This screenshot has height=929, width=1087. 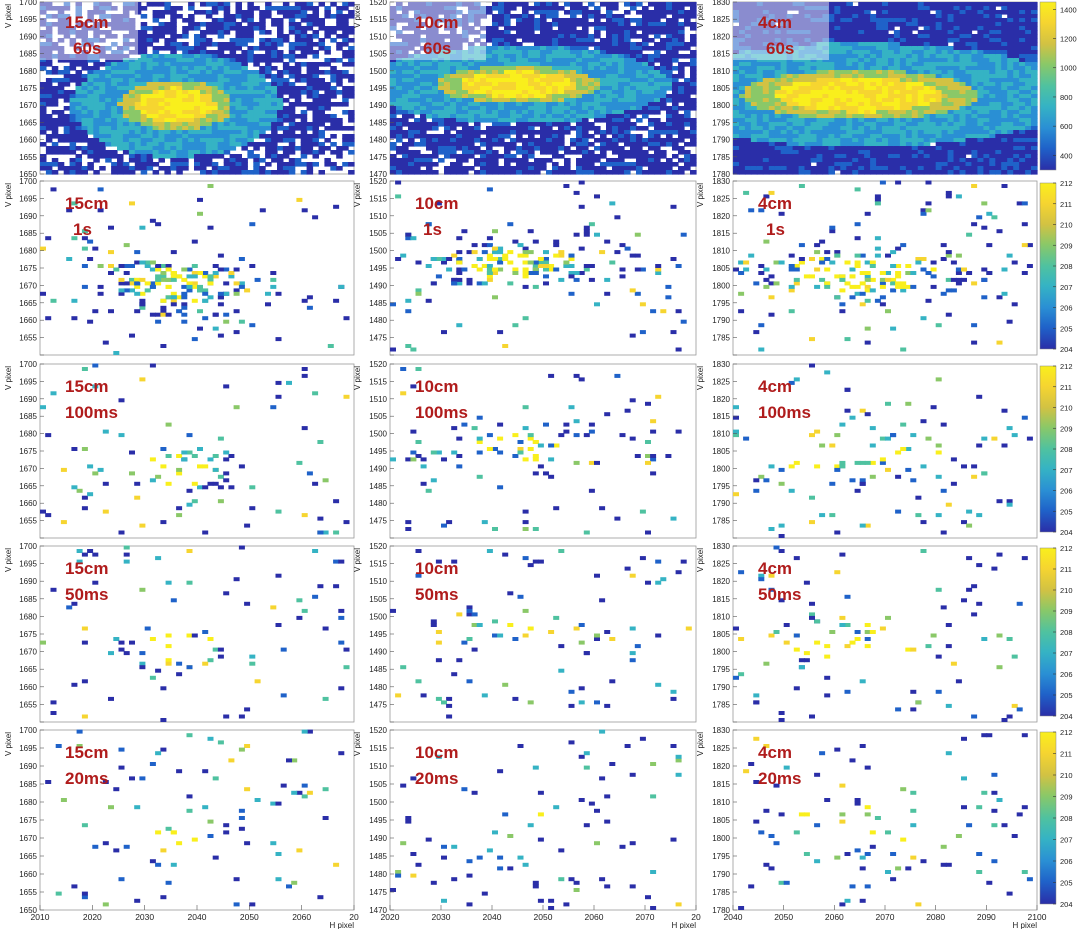 I want to click on y-tick-label: 1675, so click(x=28, y=88).